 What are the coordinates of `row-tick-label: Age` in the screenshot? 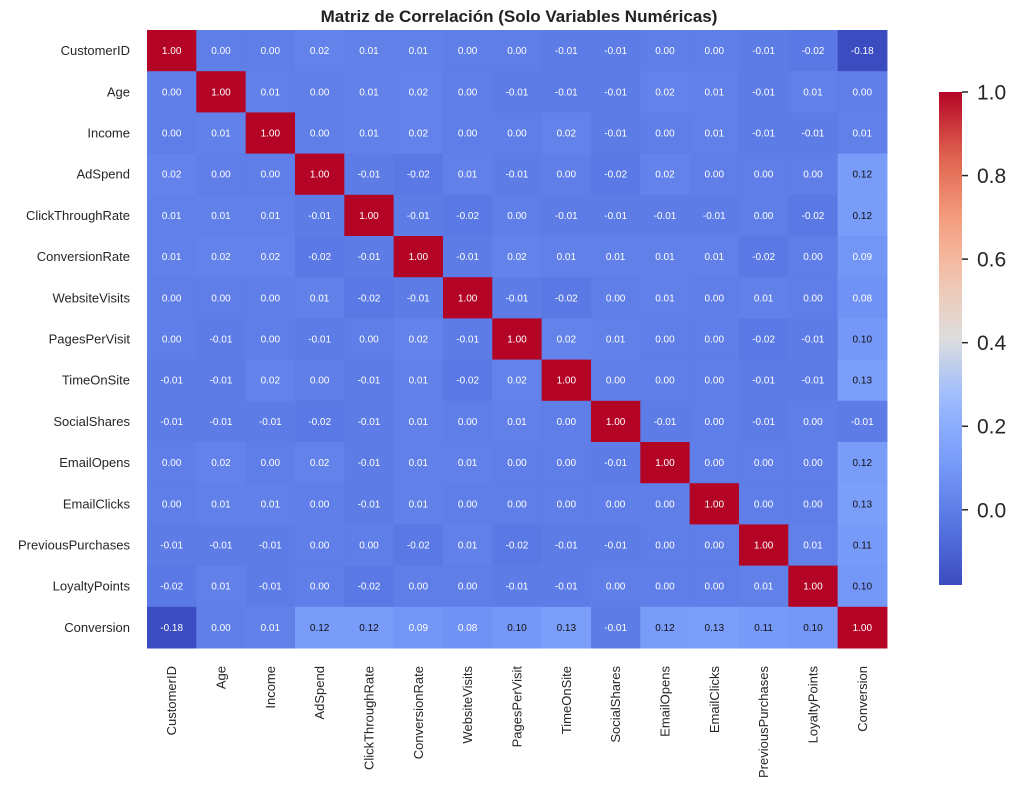 It's located at (118, 91).